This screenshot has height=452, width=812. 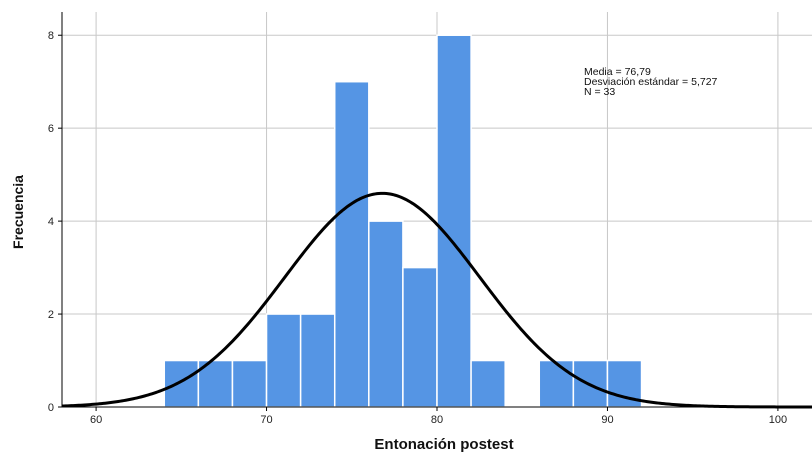 What do you see at coordinates (778, 420) in the screenshot?
I see `x-tick-label-100: 100` at bounding box center [778, 420].